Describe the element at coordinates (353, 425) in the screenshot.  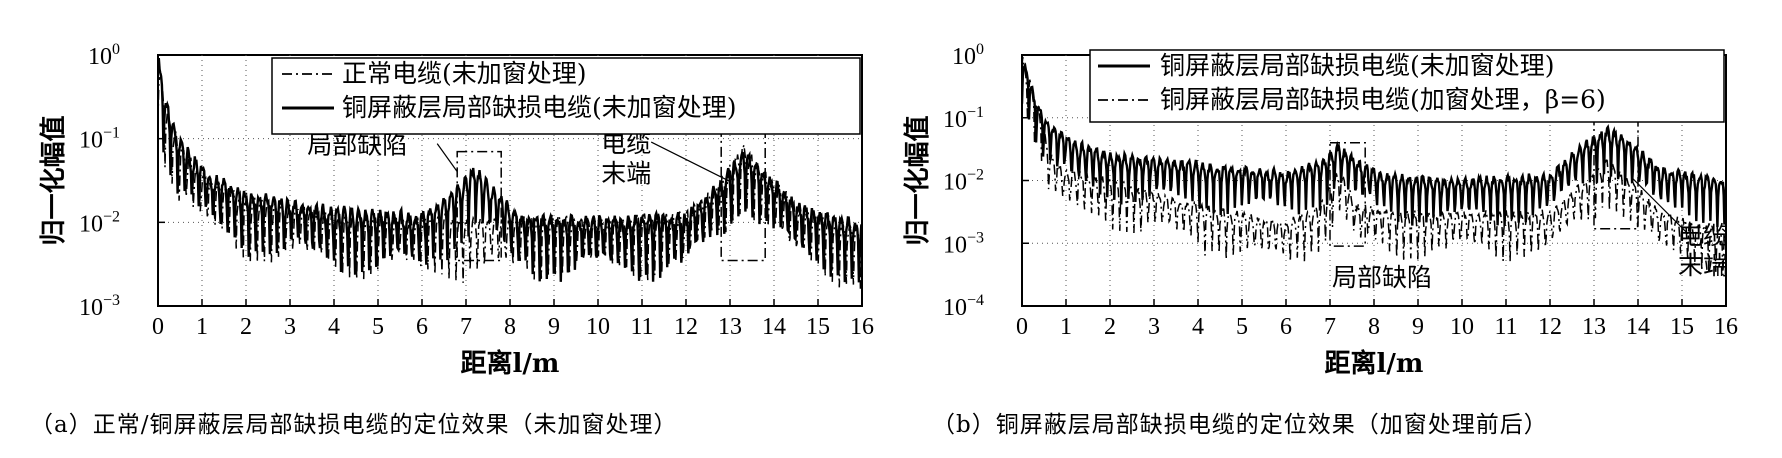
I see `panel-caption: （a）正常/铜屏蔽层局部缺损电缆的定位效果（未加窗处理）` at that location.